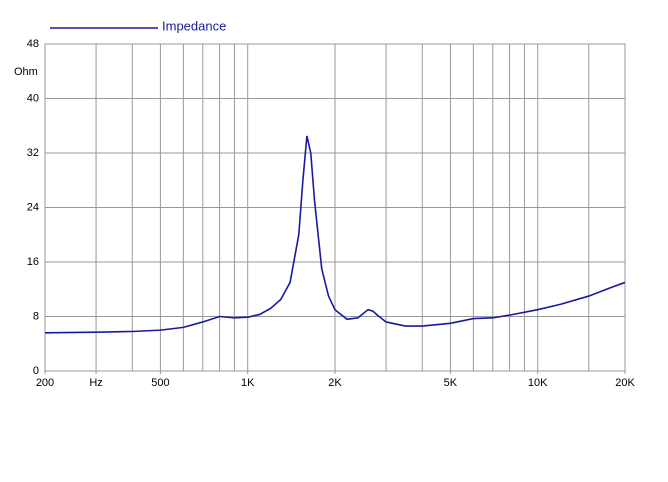  I want to click on y-tick-label: 16, so click(33, 262).